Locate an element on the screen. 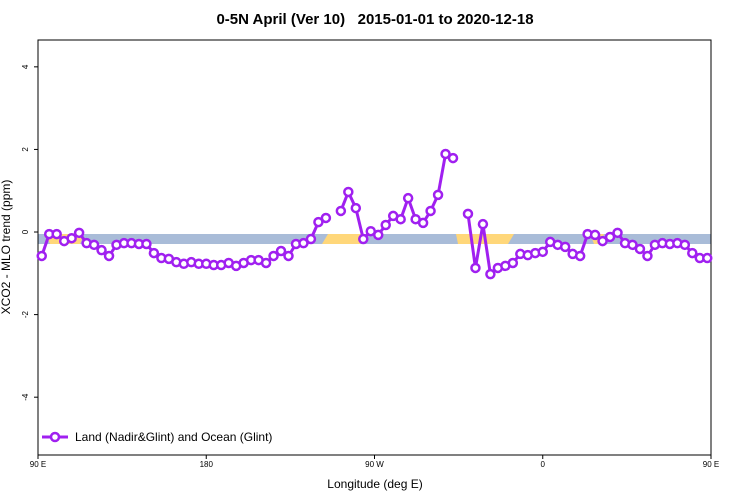 The width and height of the screenshot is (750, 500). legend-marker is located at coordinates (55, 437).